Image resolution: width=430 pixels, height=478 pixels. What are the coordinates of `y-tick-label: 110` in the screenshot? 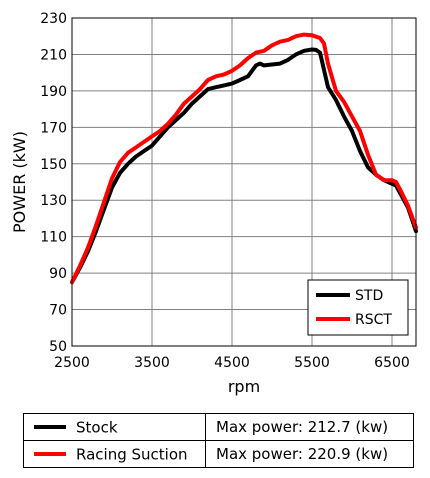 It's located at (53, 238).